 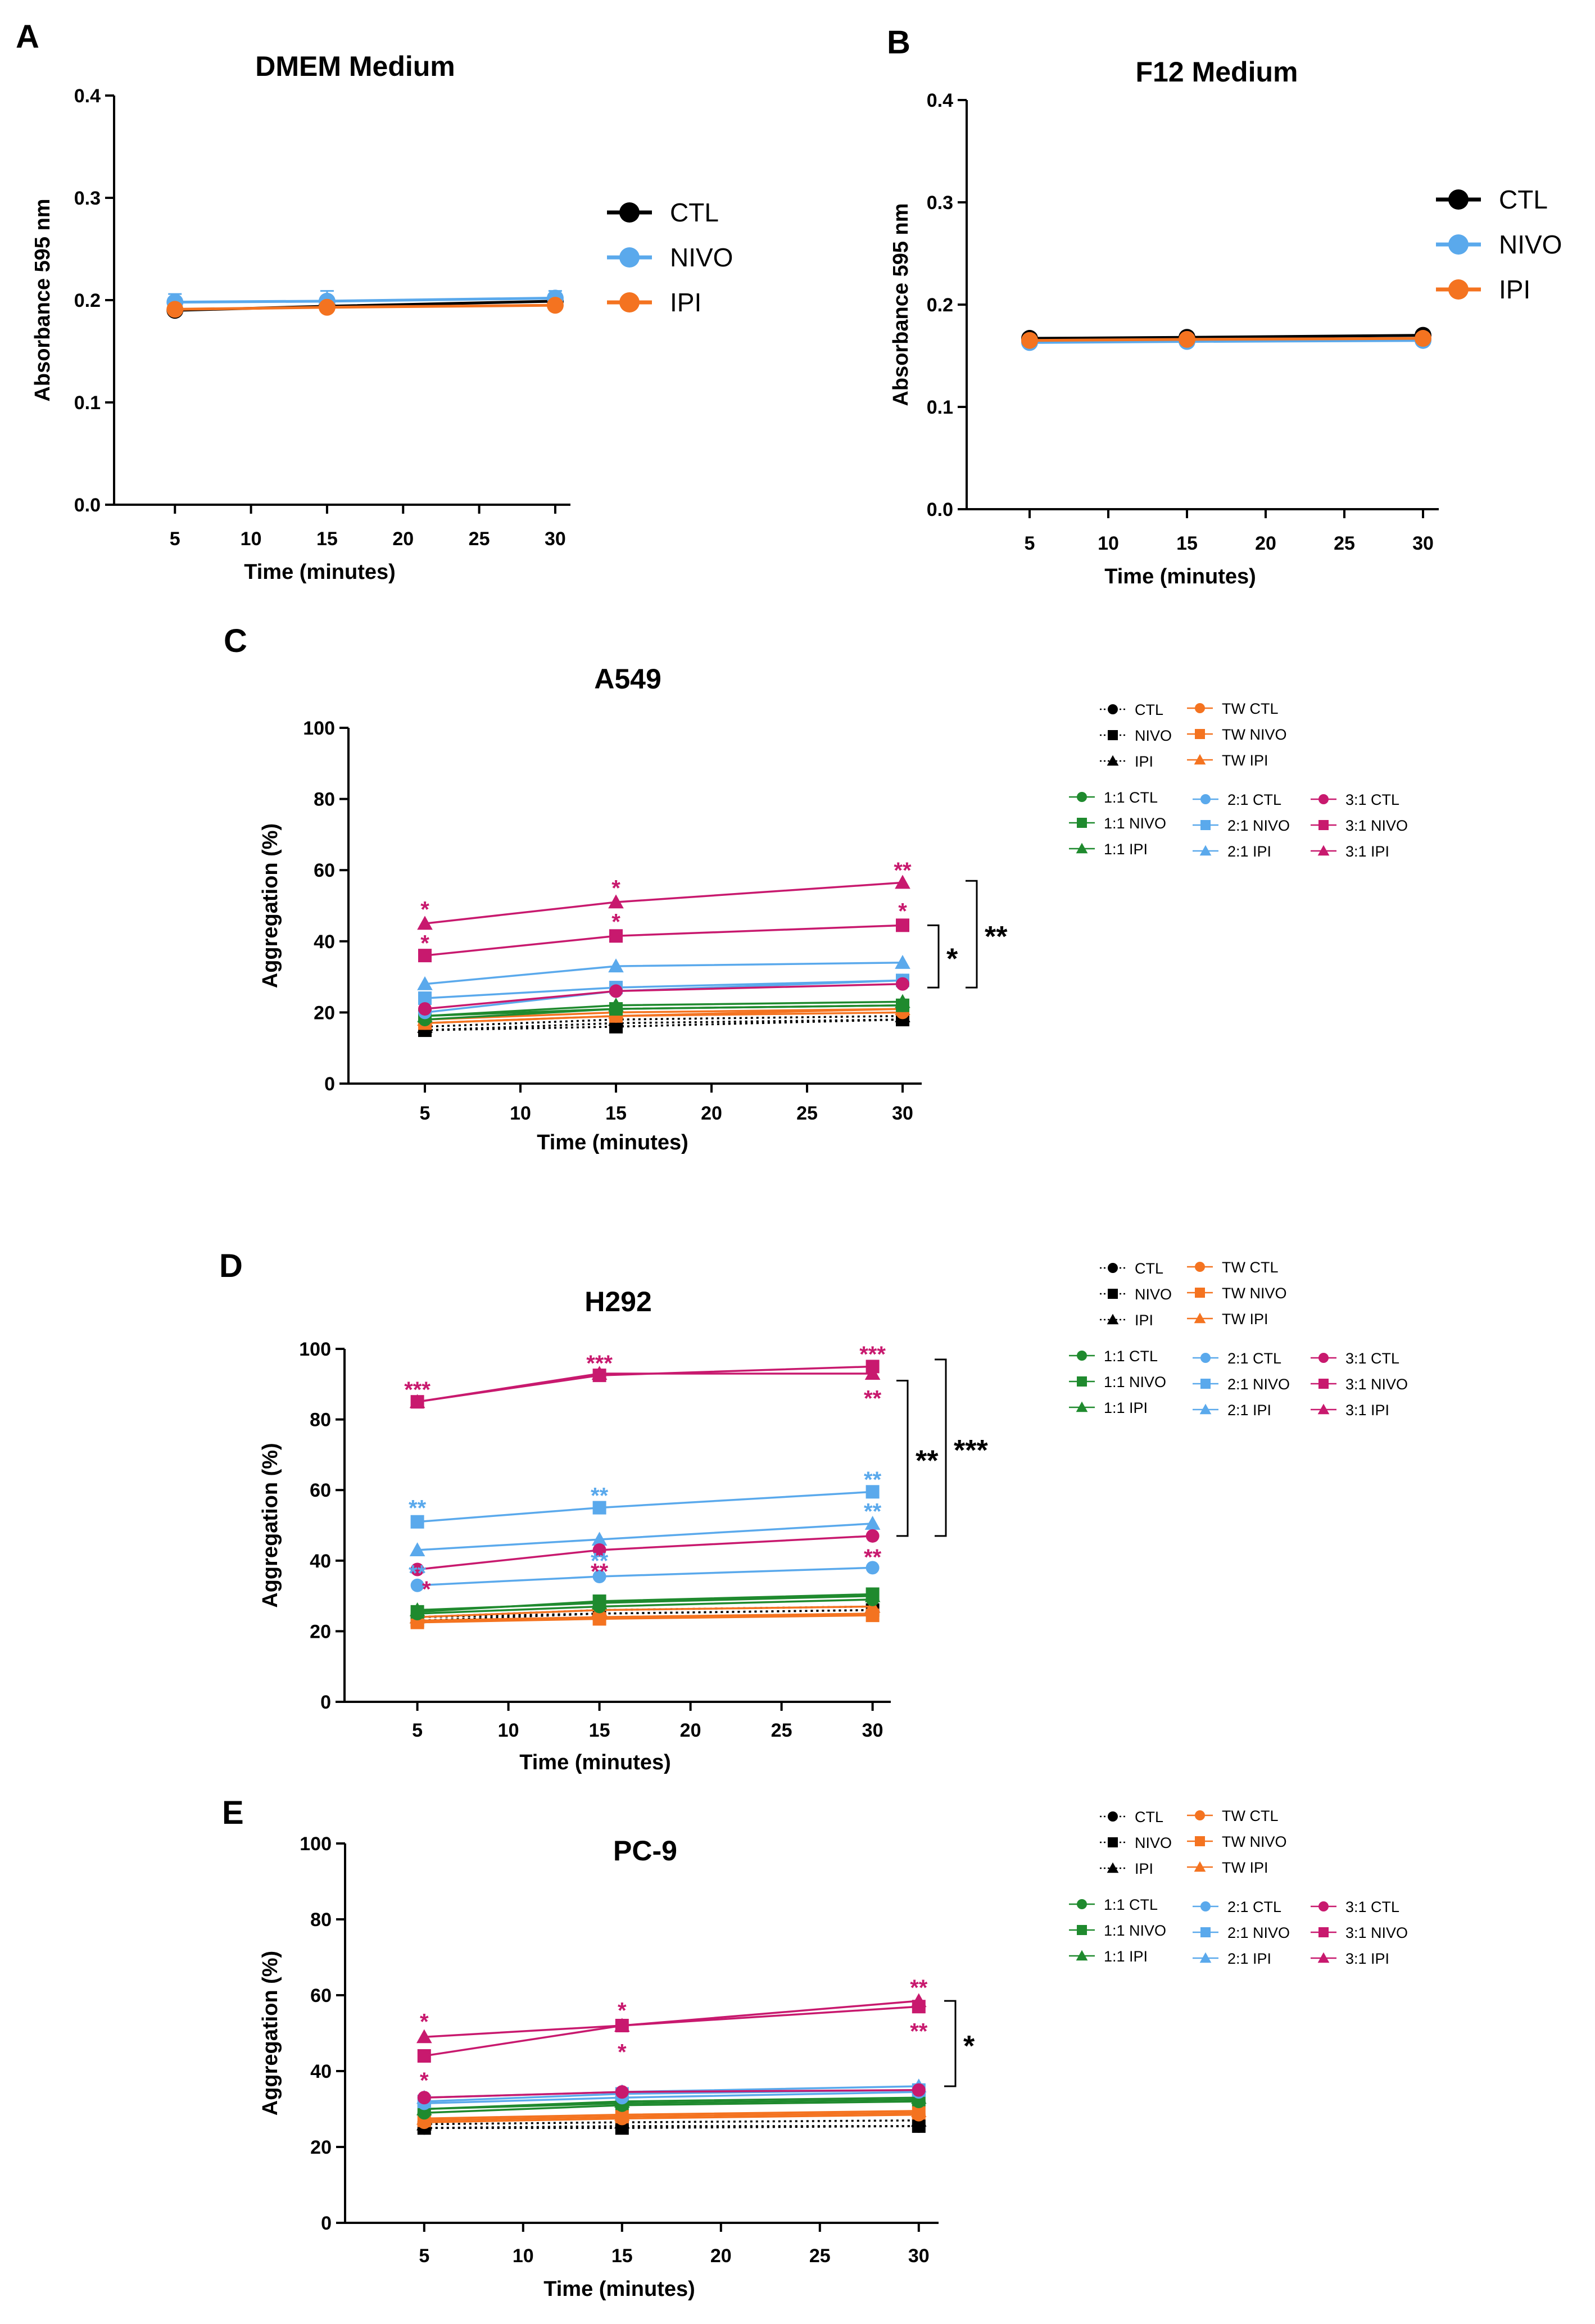 I want to click on y-tick-label: 80, so click(x=324, y=799).